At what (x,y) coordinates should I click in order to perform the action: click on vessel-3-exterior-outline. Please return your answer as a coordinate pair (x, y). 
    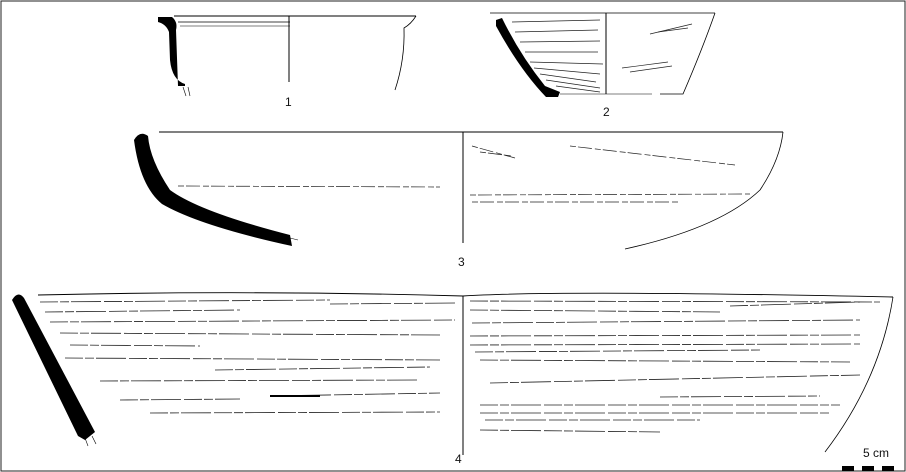
    Looking at the image, I should click on (704, 190).